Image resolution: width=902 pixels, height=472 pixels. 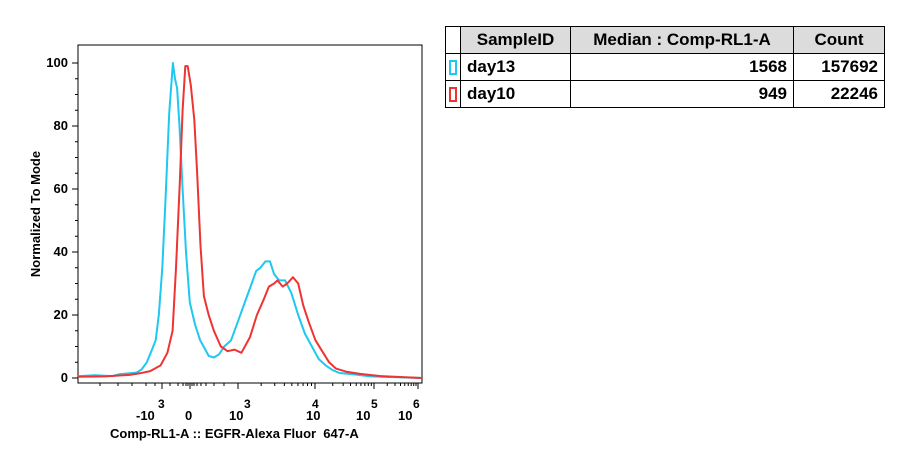 What do you see at coordinates (515, 67) in the screenshot?
I see `sample-id-cell: day13` at bounding box center [515, 67].